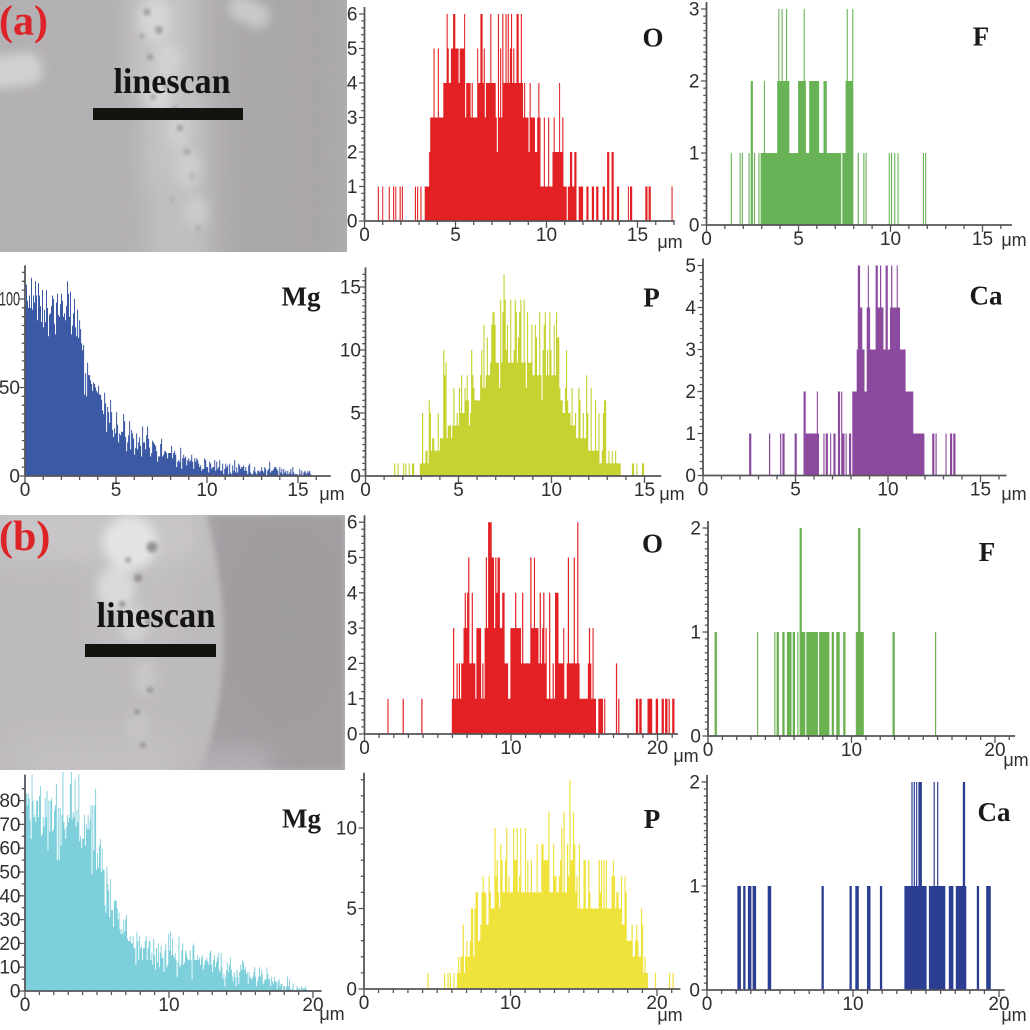 The height and width of the screenshot is (1030, 1030). What do you see at coordinates (10, 849) in the screenshot?
I see `svg-text: 60` at bounding box center [10, 849].